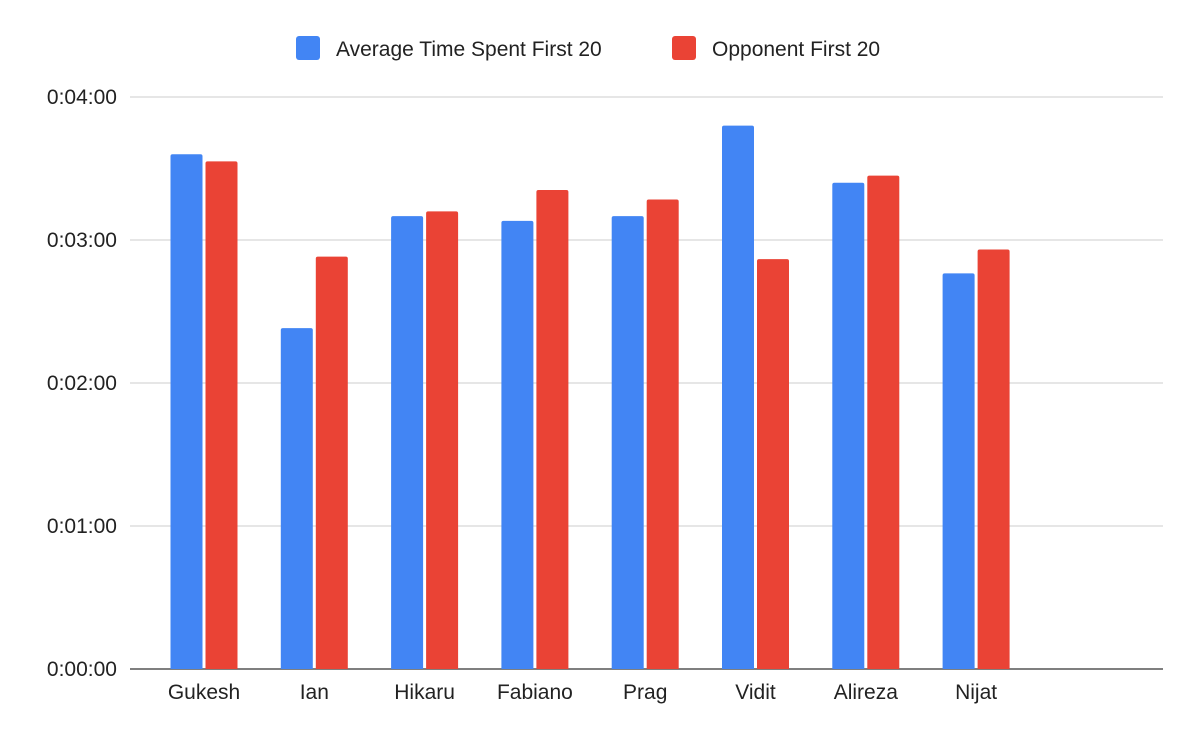  I want to click on x-tick-label-fabiano: Fabiano, so click(535, 692).